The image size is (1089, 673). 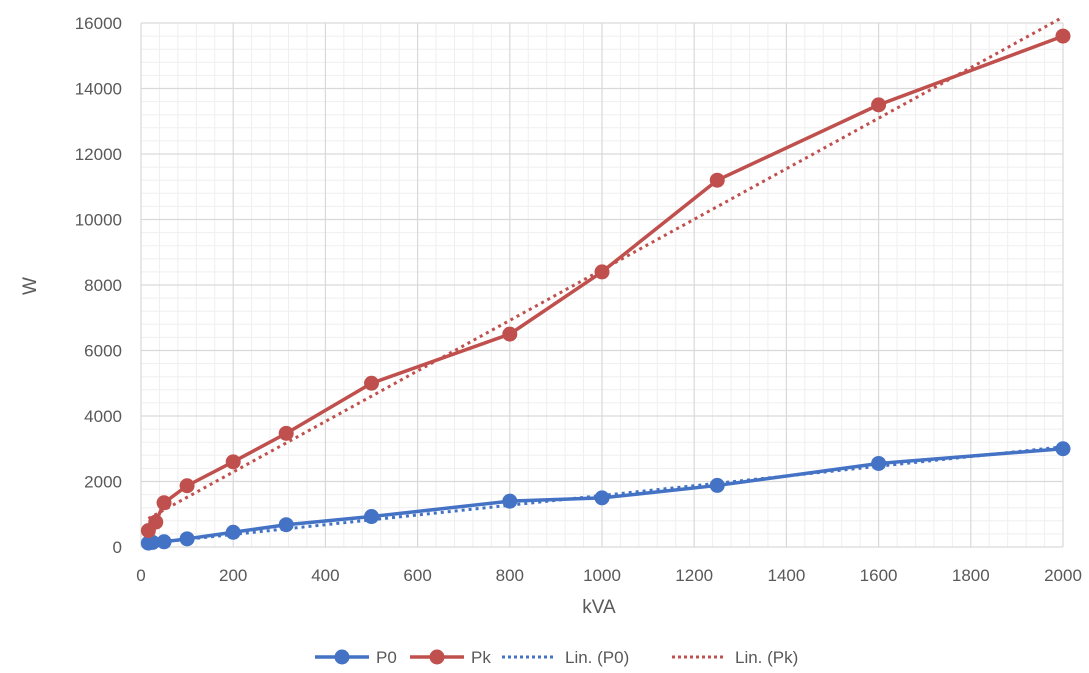 I want to click on x-tick-label: 600, so click(x=417, y=575).